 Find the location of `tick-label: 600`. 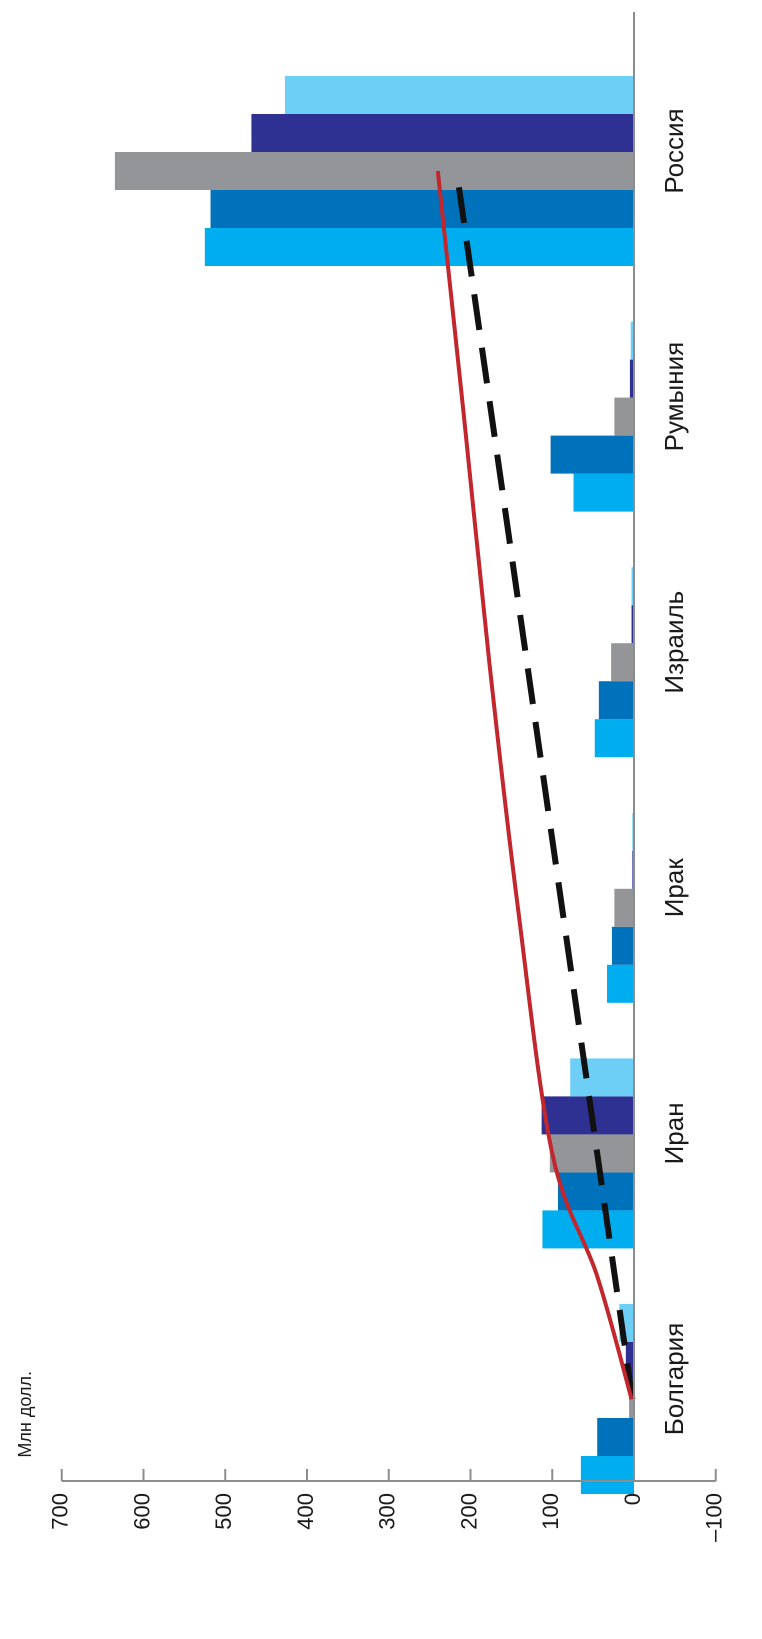

tick-label: 600 is located at coordinates (141, 1511).